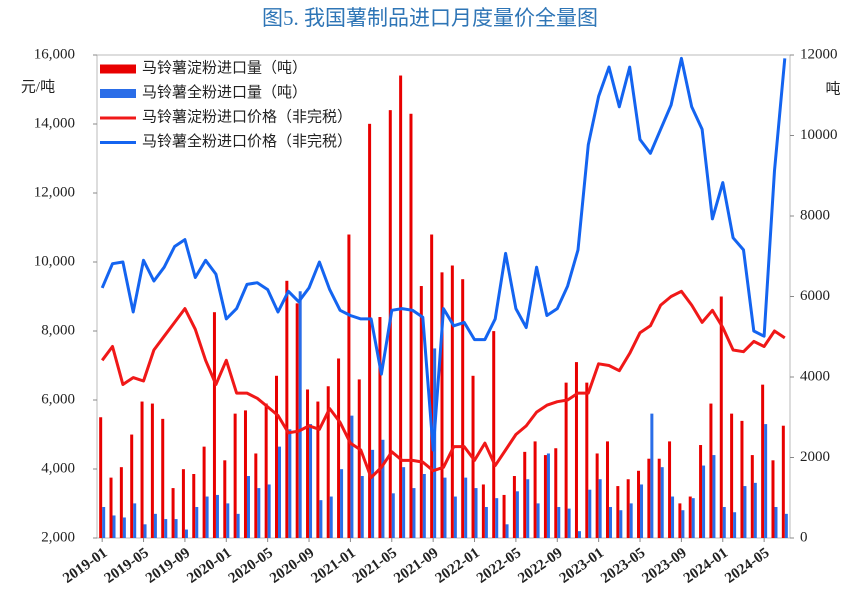 The width and height of the screenshot is (861, 610). I want to click on x-tick-label: 2022-01, so click(458, 566).